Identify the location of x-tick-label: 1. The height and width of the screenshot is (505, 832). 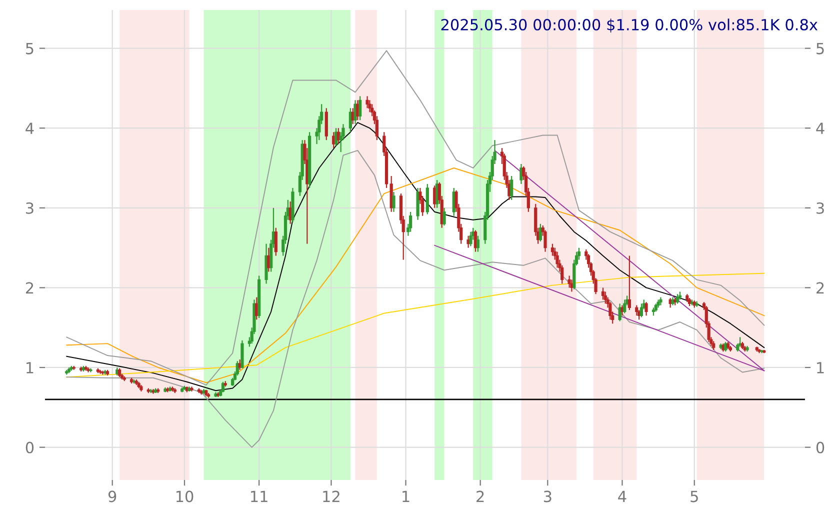
(406, 496).